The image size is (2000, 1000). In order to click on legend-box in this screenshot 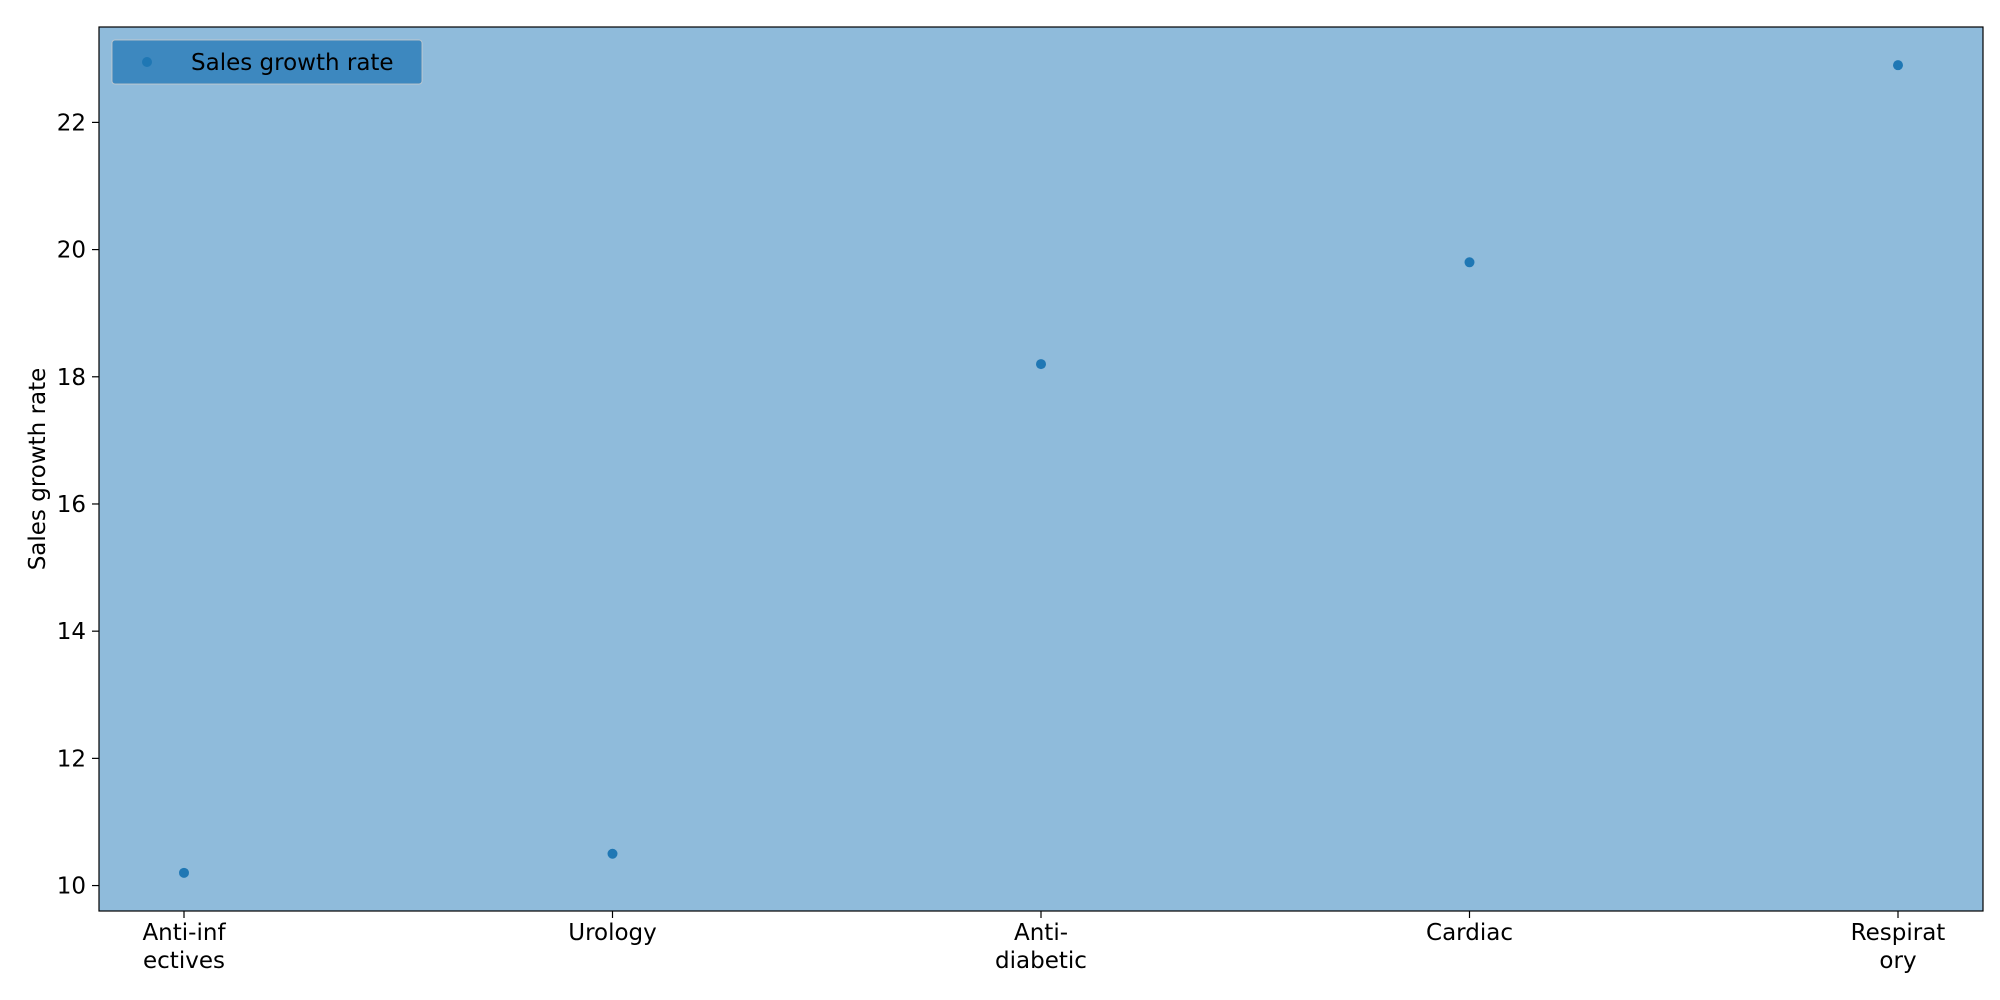, I will do `click(267, 62)`.